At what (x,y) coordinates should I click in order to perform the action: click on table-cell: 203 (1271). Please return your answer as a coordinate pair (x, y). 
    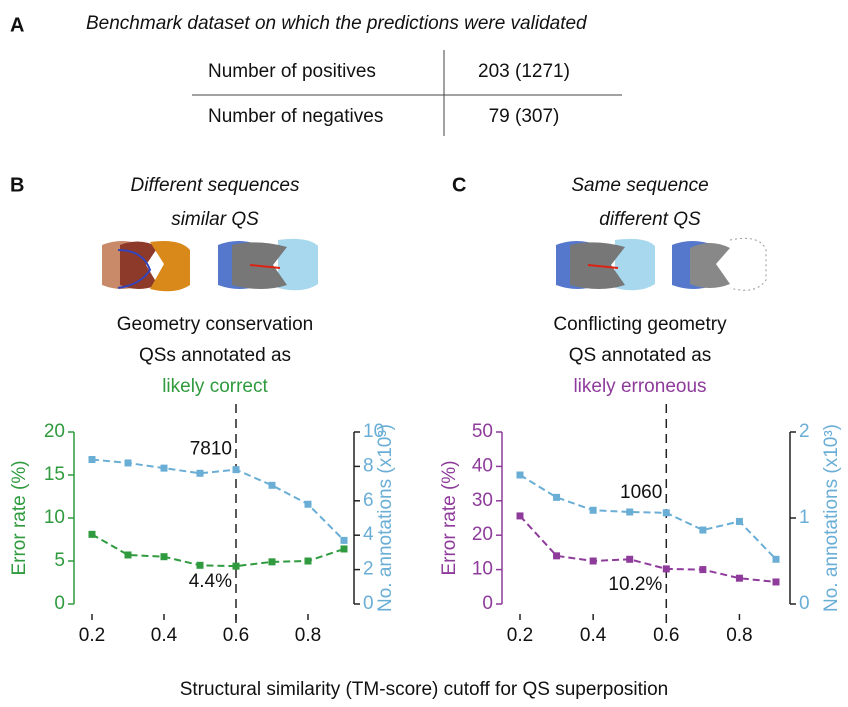
    Looking at the image, I should click on (524, 71).